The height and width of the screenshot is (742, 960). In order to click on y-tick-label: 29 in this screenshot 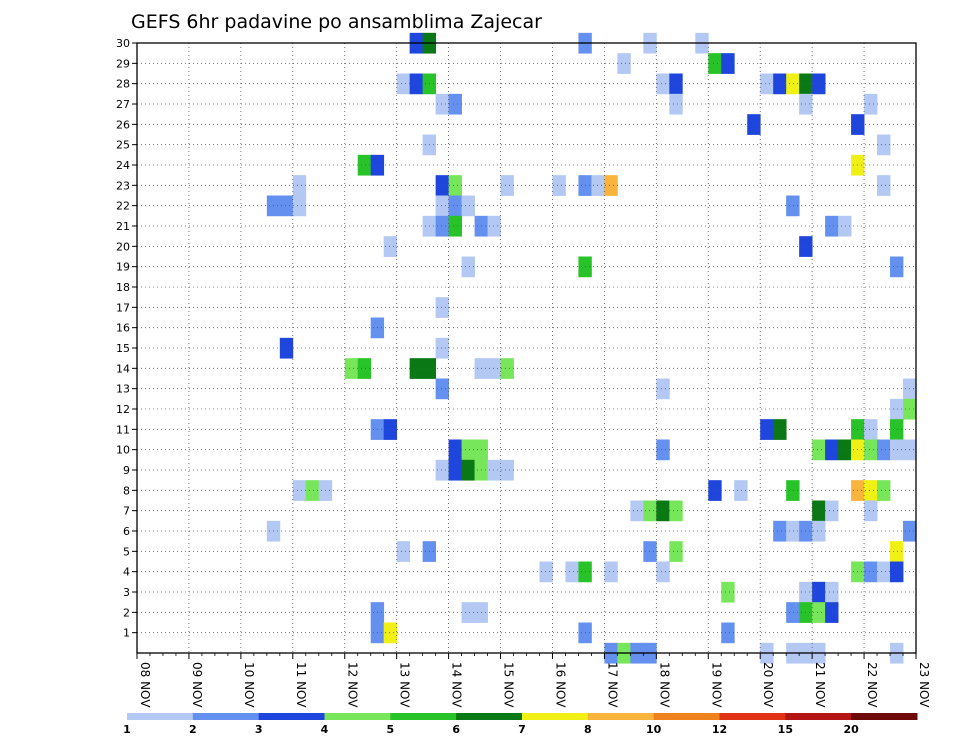, I will do `click(123, 63)`.